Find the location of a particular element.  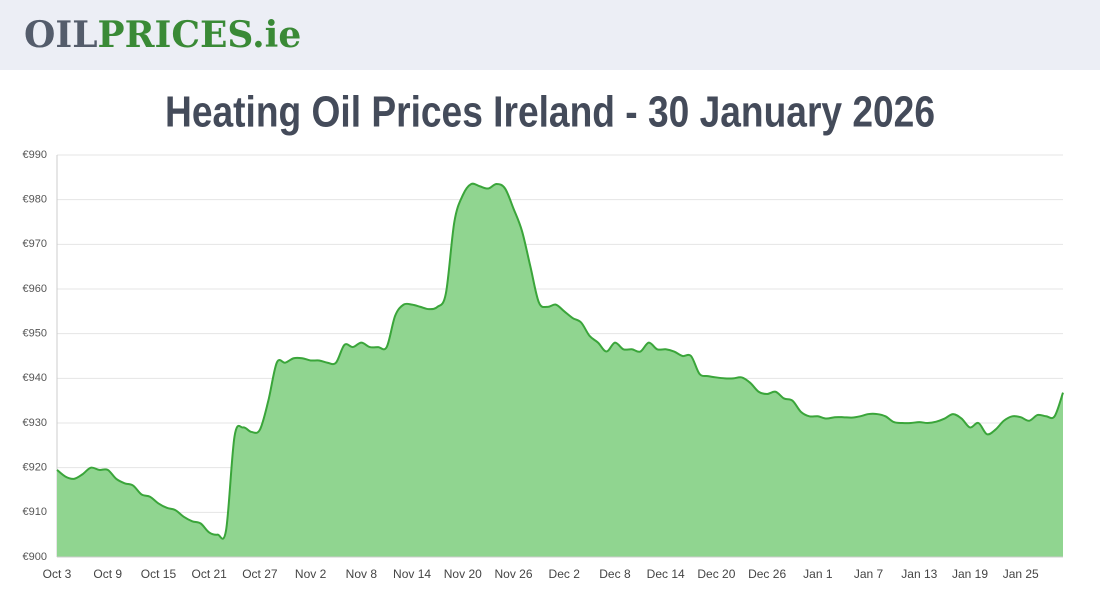

y-tick-label: €930 is located at coordinates (35, 423).